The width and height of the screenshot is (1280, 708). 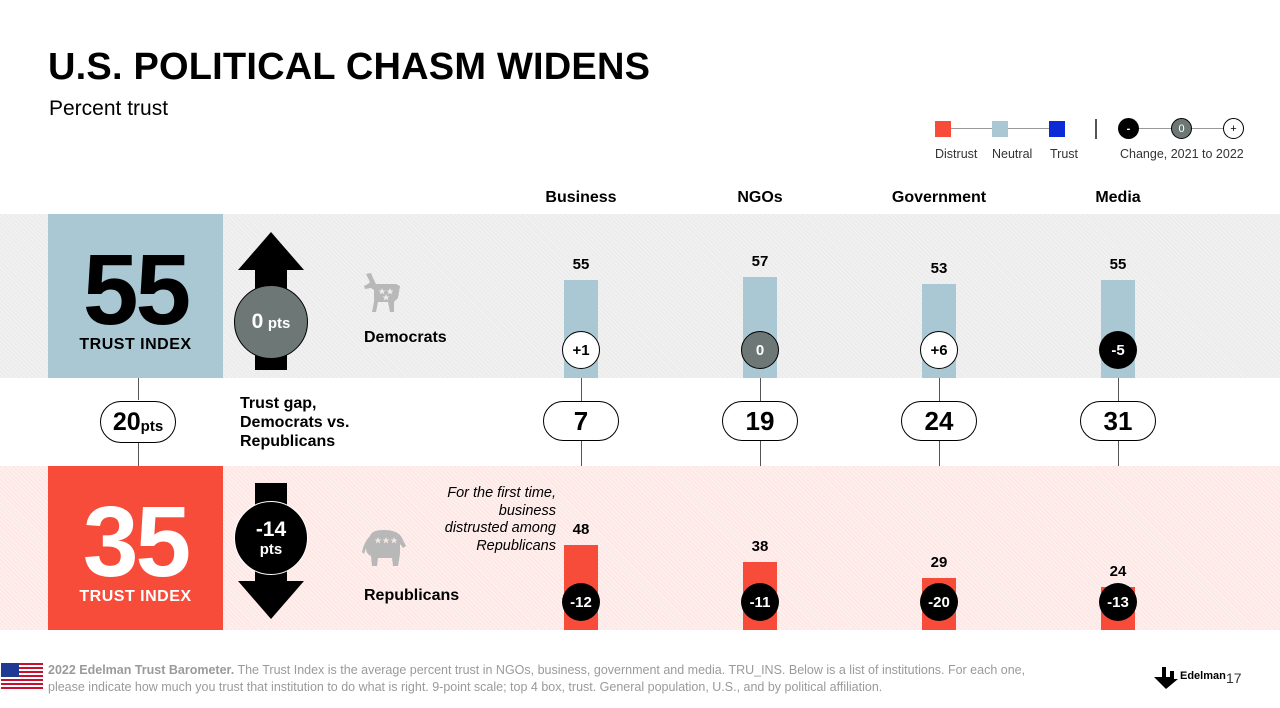 I want to click on overall-gap-value: 20, so click(x=126, y=421).